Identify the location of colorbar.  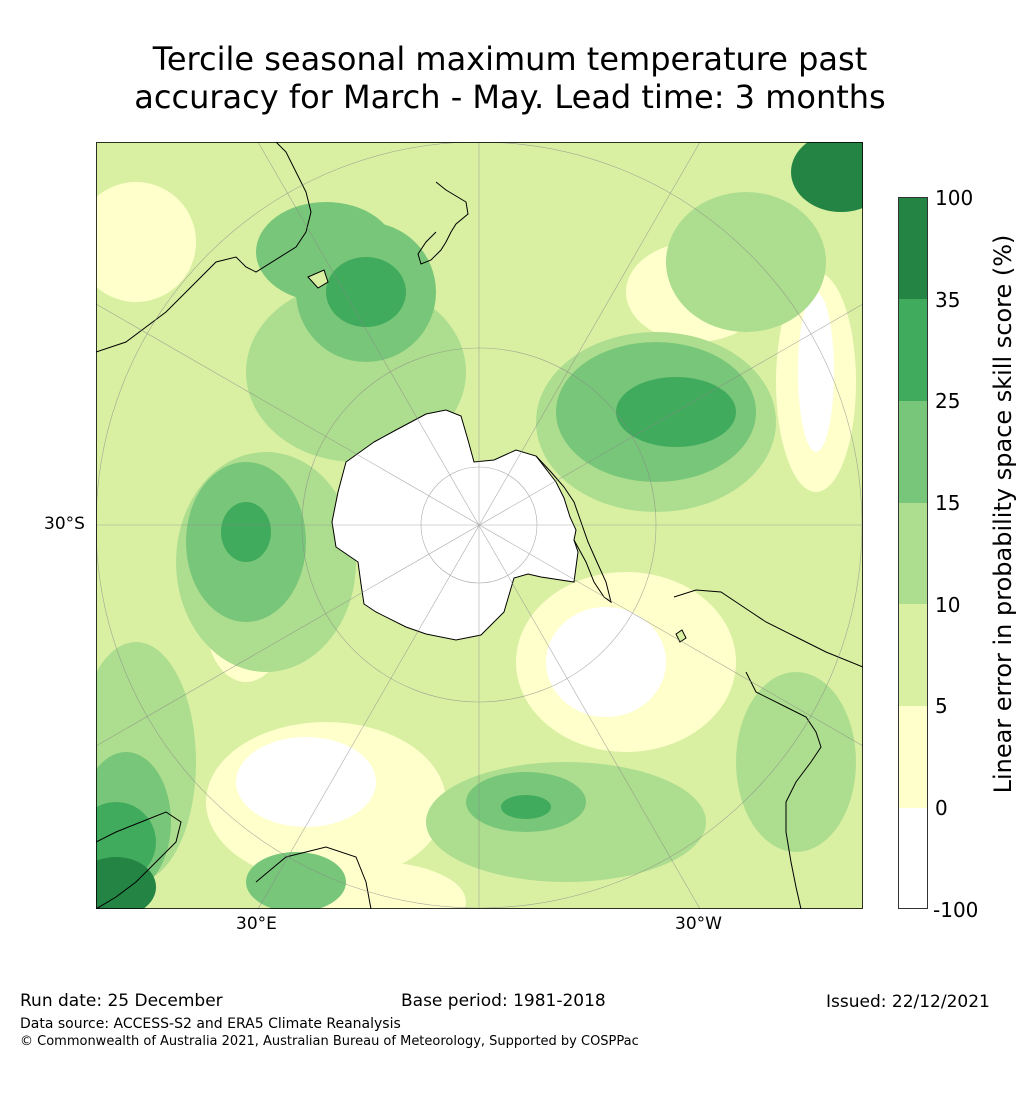
(913, 553).